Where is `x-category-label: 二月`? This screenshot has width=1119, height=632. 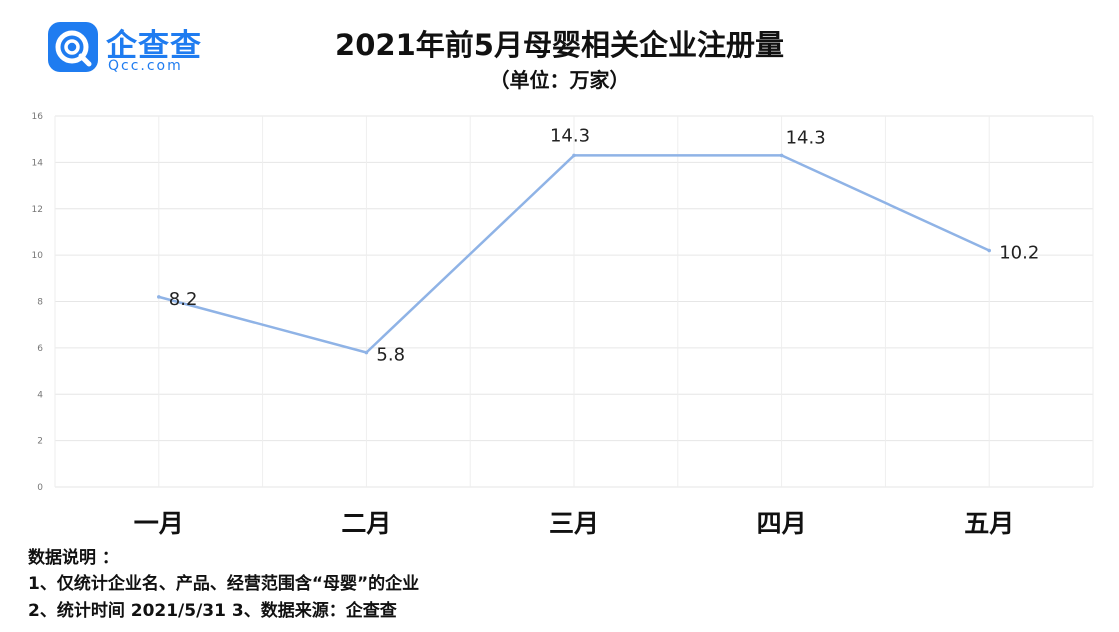 x-category-label: 二月 is located at coordinates (366, 523).